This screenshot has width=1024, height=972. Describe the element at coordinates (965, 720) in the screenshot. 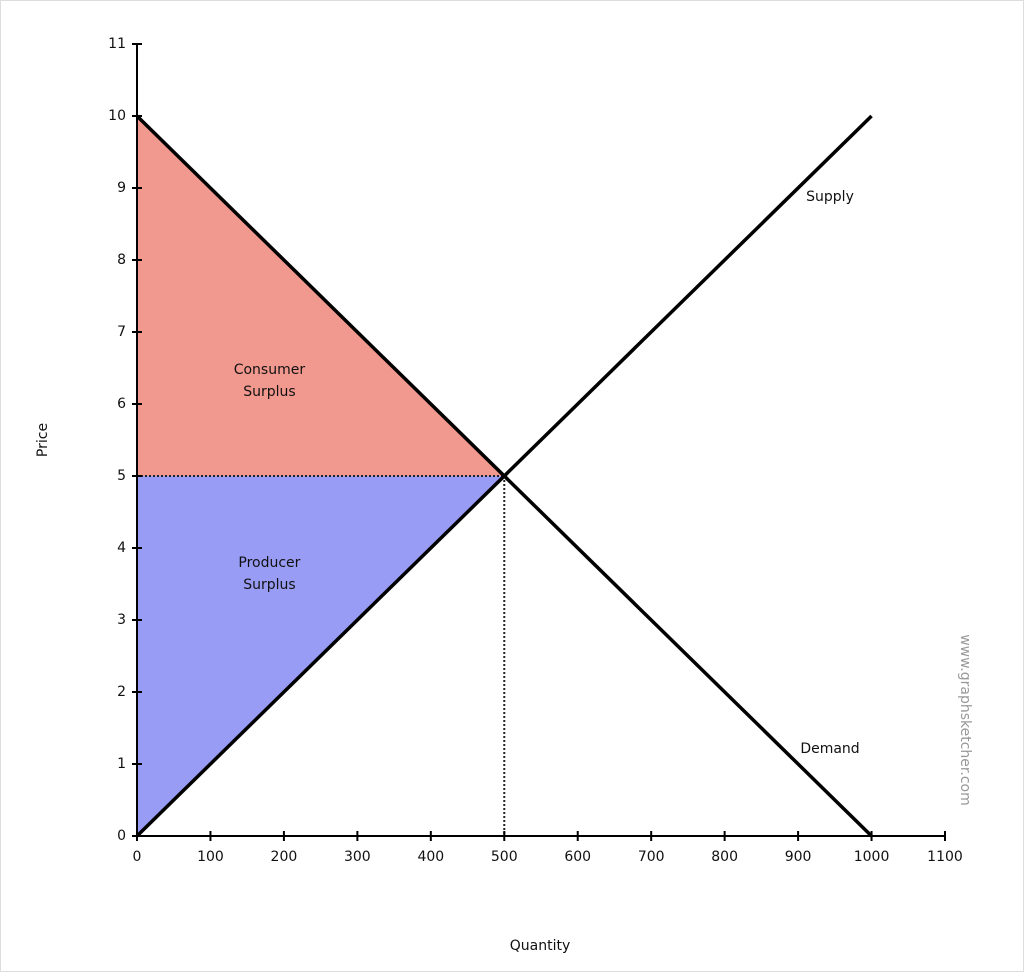

I see `watermark: www.graphsketcher.com` at that location.